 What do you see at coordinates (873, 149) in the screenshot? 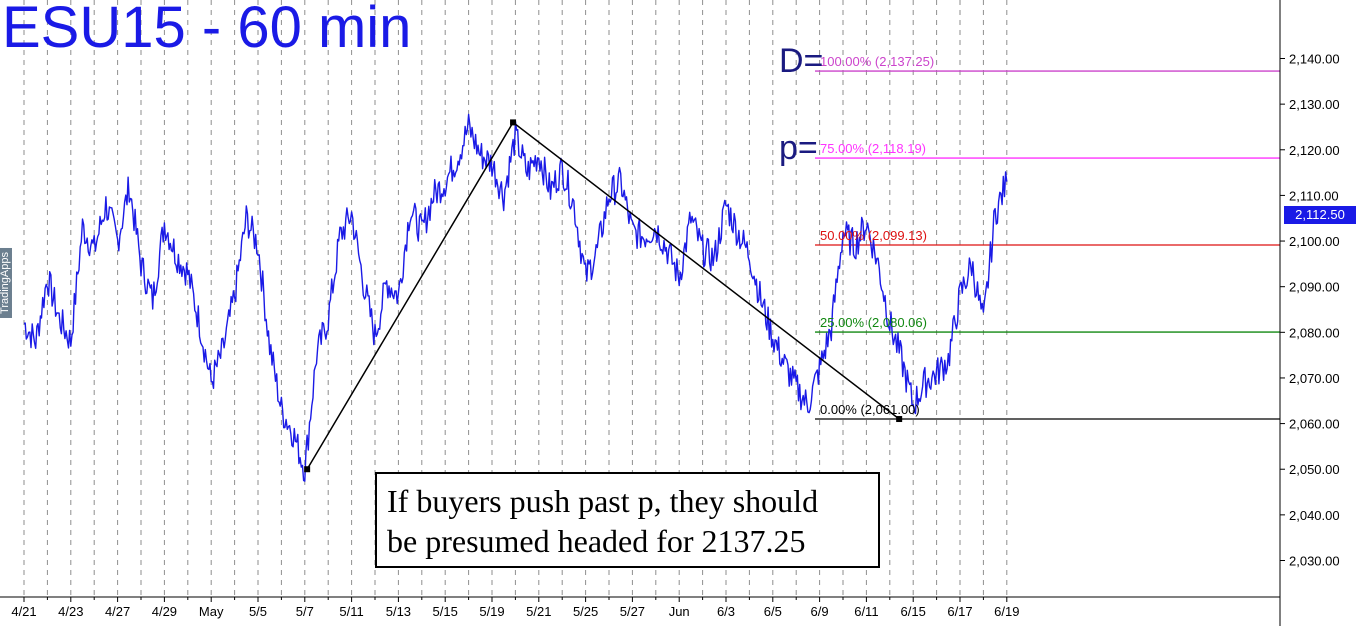
I see `fib-label: 75.00% (2,118.19)` at bounding box center [873, 149].